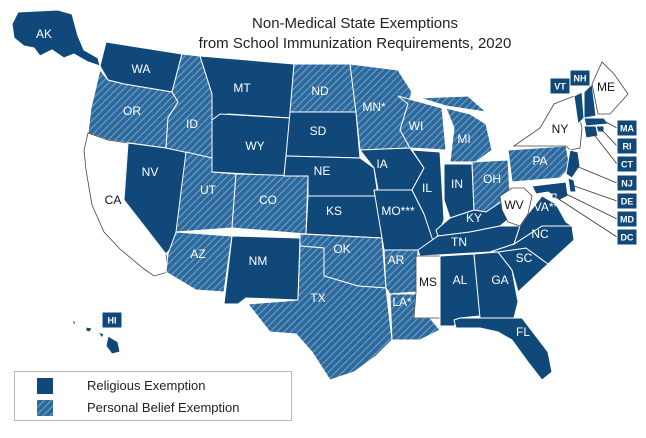 The width and height of the screenshot is (646, 438). Describe the element at coordinates (45, 408) in the screenshot. I see `legend-swatch-personal` at that location.